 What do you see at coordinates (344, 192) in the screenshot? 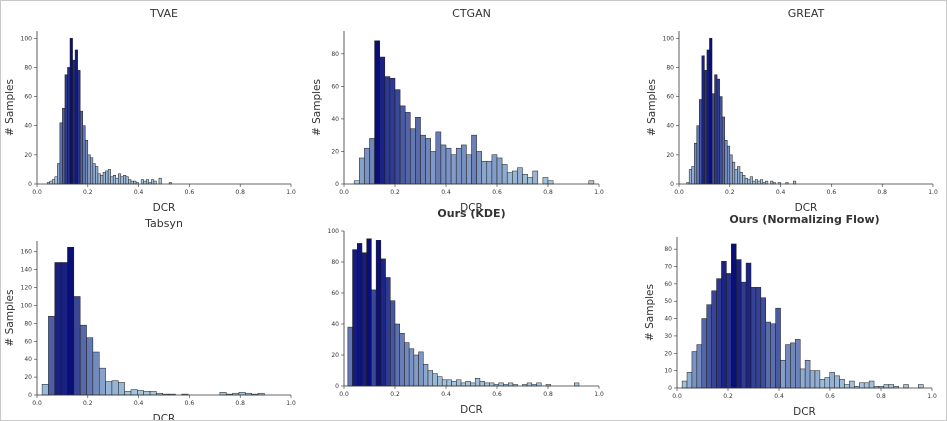
I see `x-tick-label: 0.0` at bounding box center [344, 192].